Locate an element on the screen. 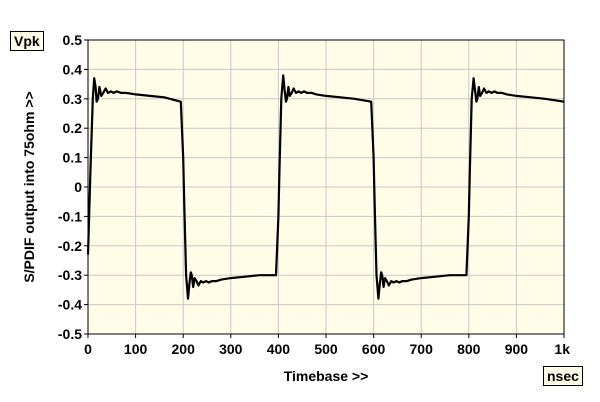 The image size is (600, 402). x-tick-label: 600 is located at coordinates (374, 349).